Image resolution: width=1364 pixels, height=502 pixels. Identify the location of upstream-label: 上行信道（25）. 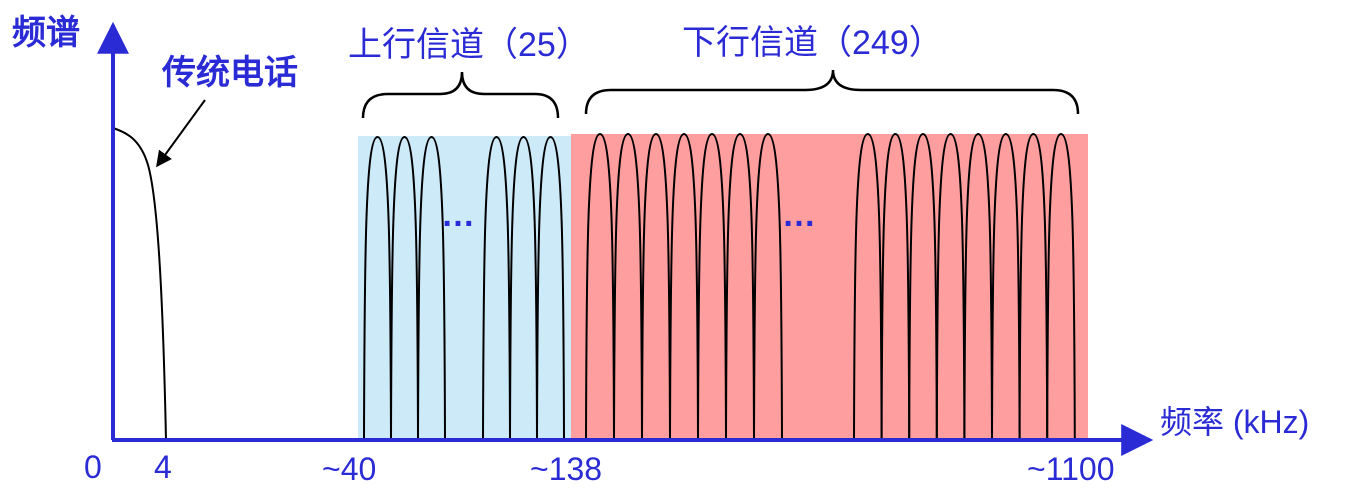
(469, 45).